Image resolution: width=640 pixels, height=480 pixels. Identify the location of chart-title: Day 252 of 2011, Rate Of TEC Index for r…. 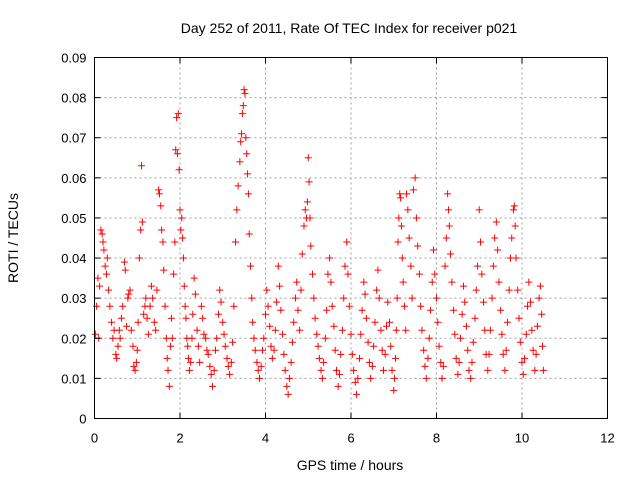
(349, 28).